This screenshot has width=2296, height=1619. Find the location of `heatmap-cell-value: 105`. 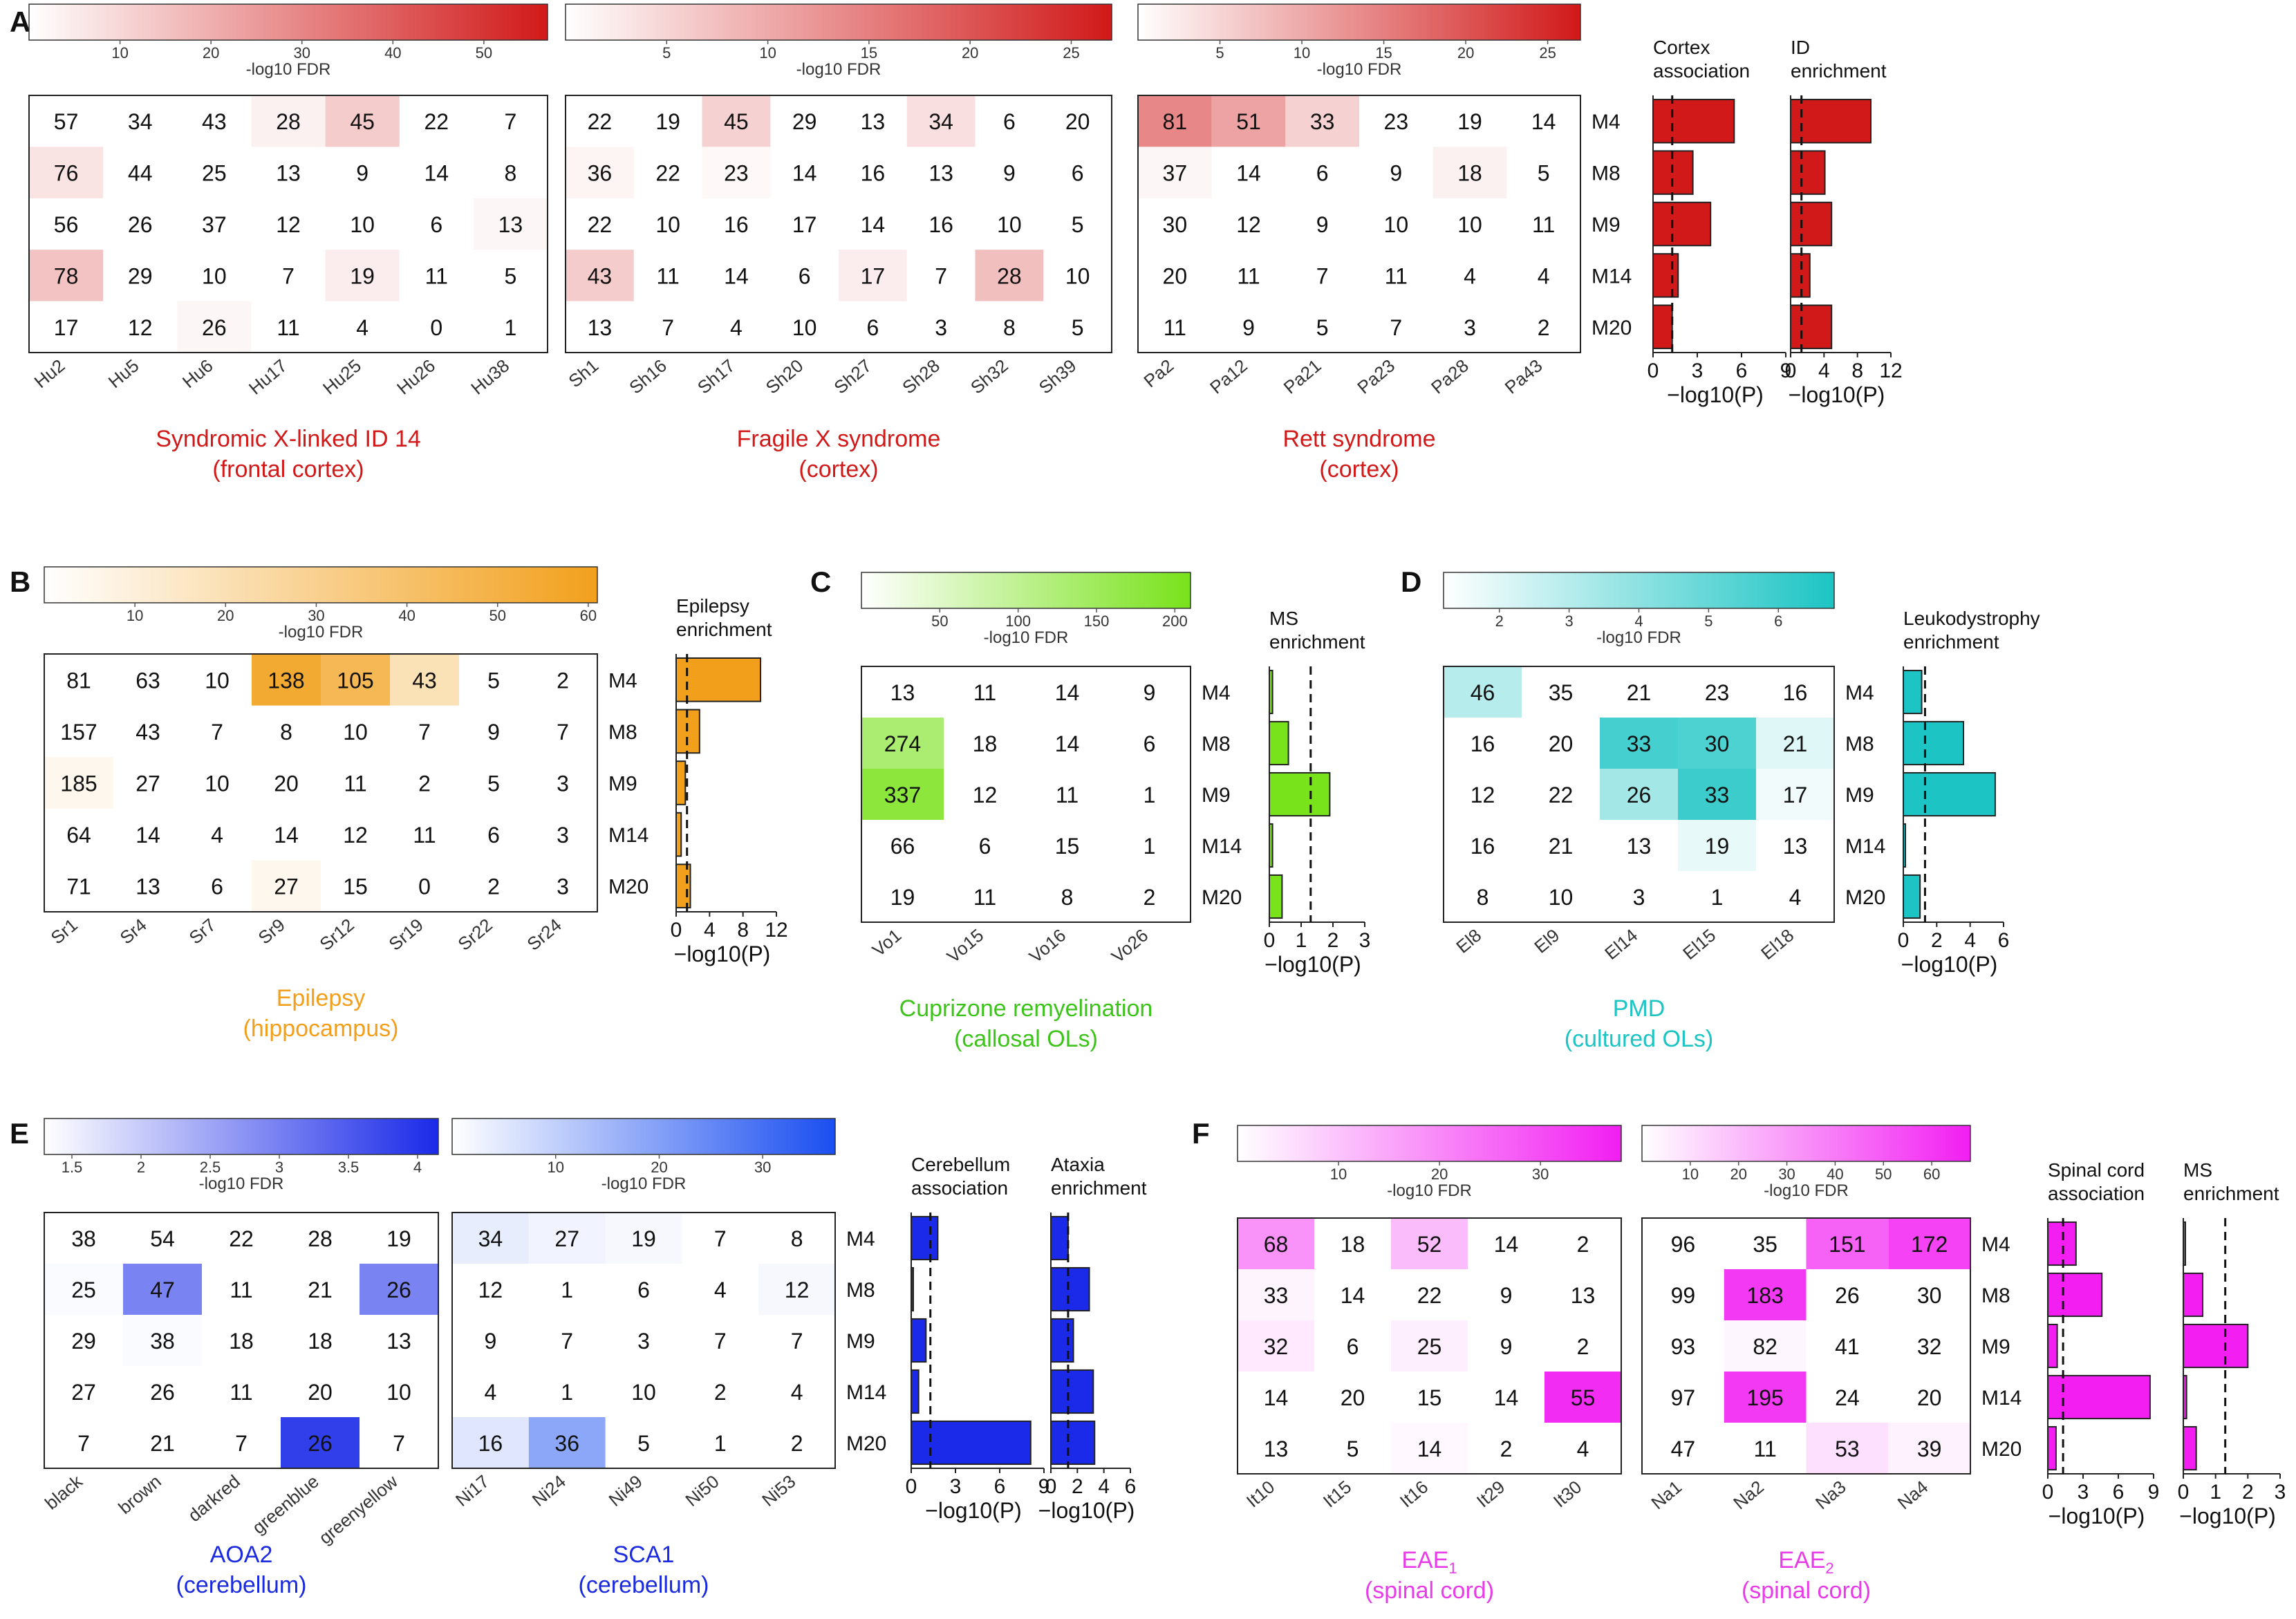

heatmap-cell-value: 105 is located at coordinates (355, 680).